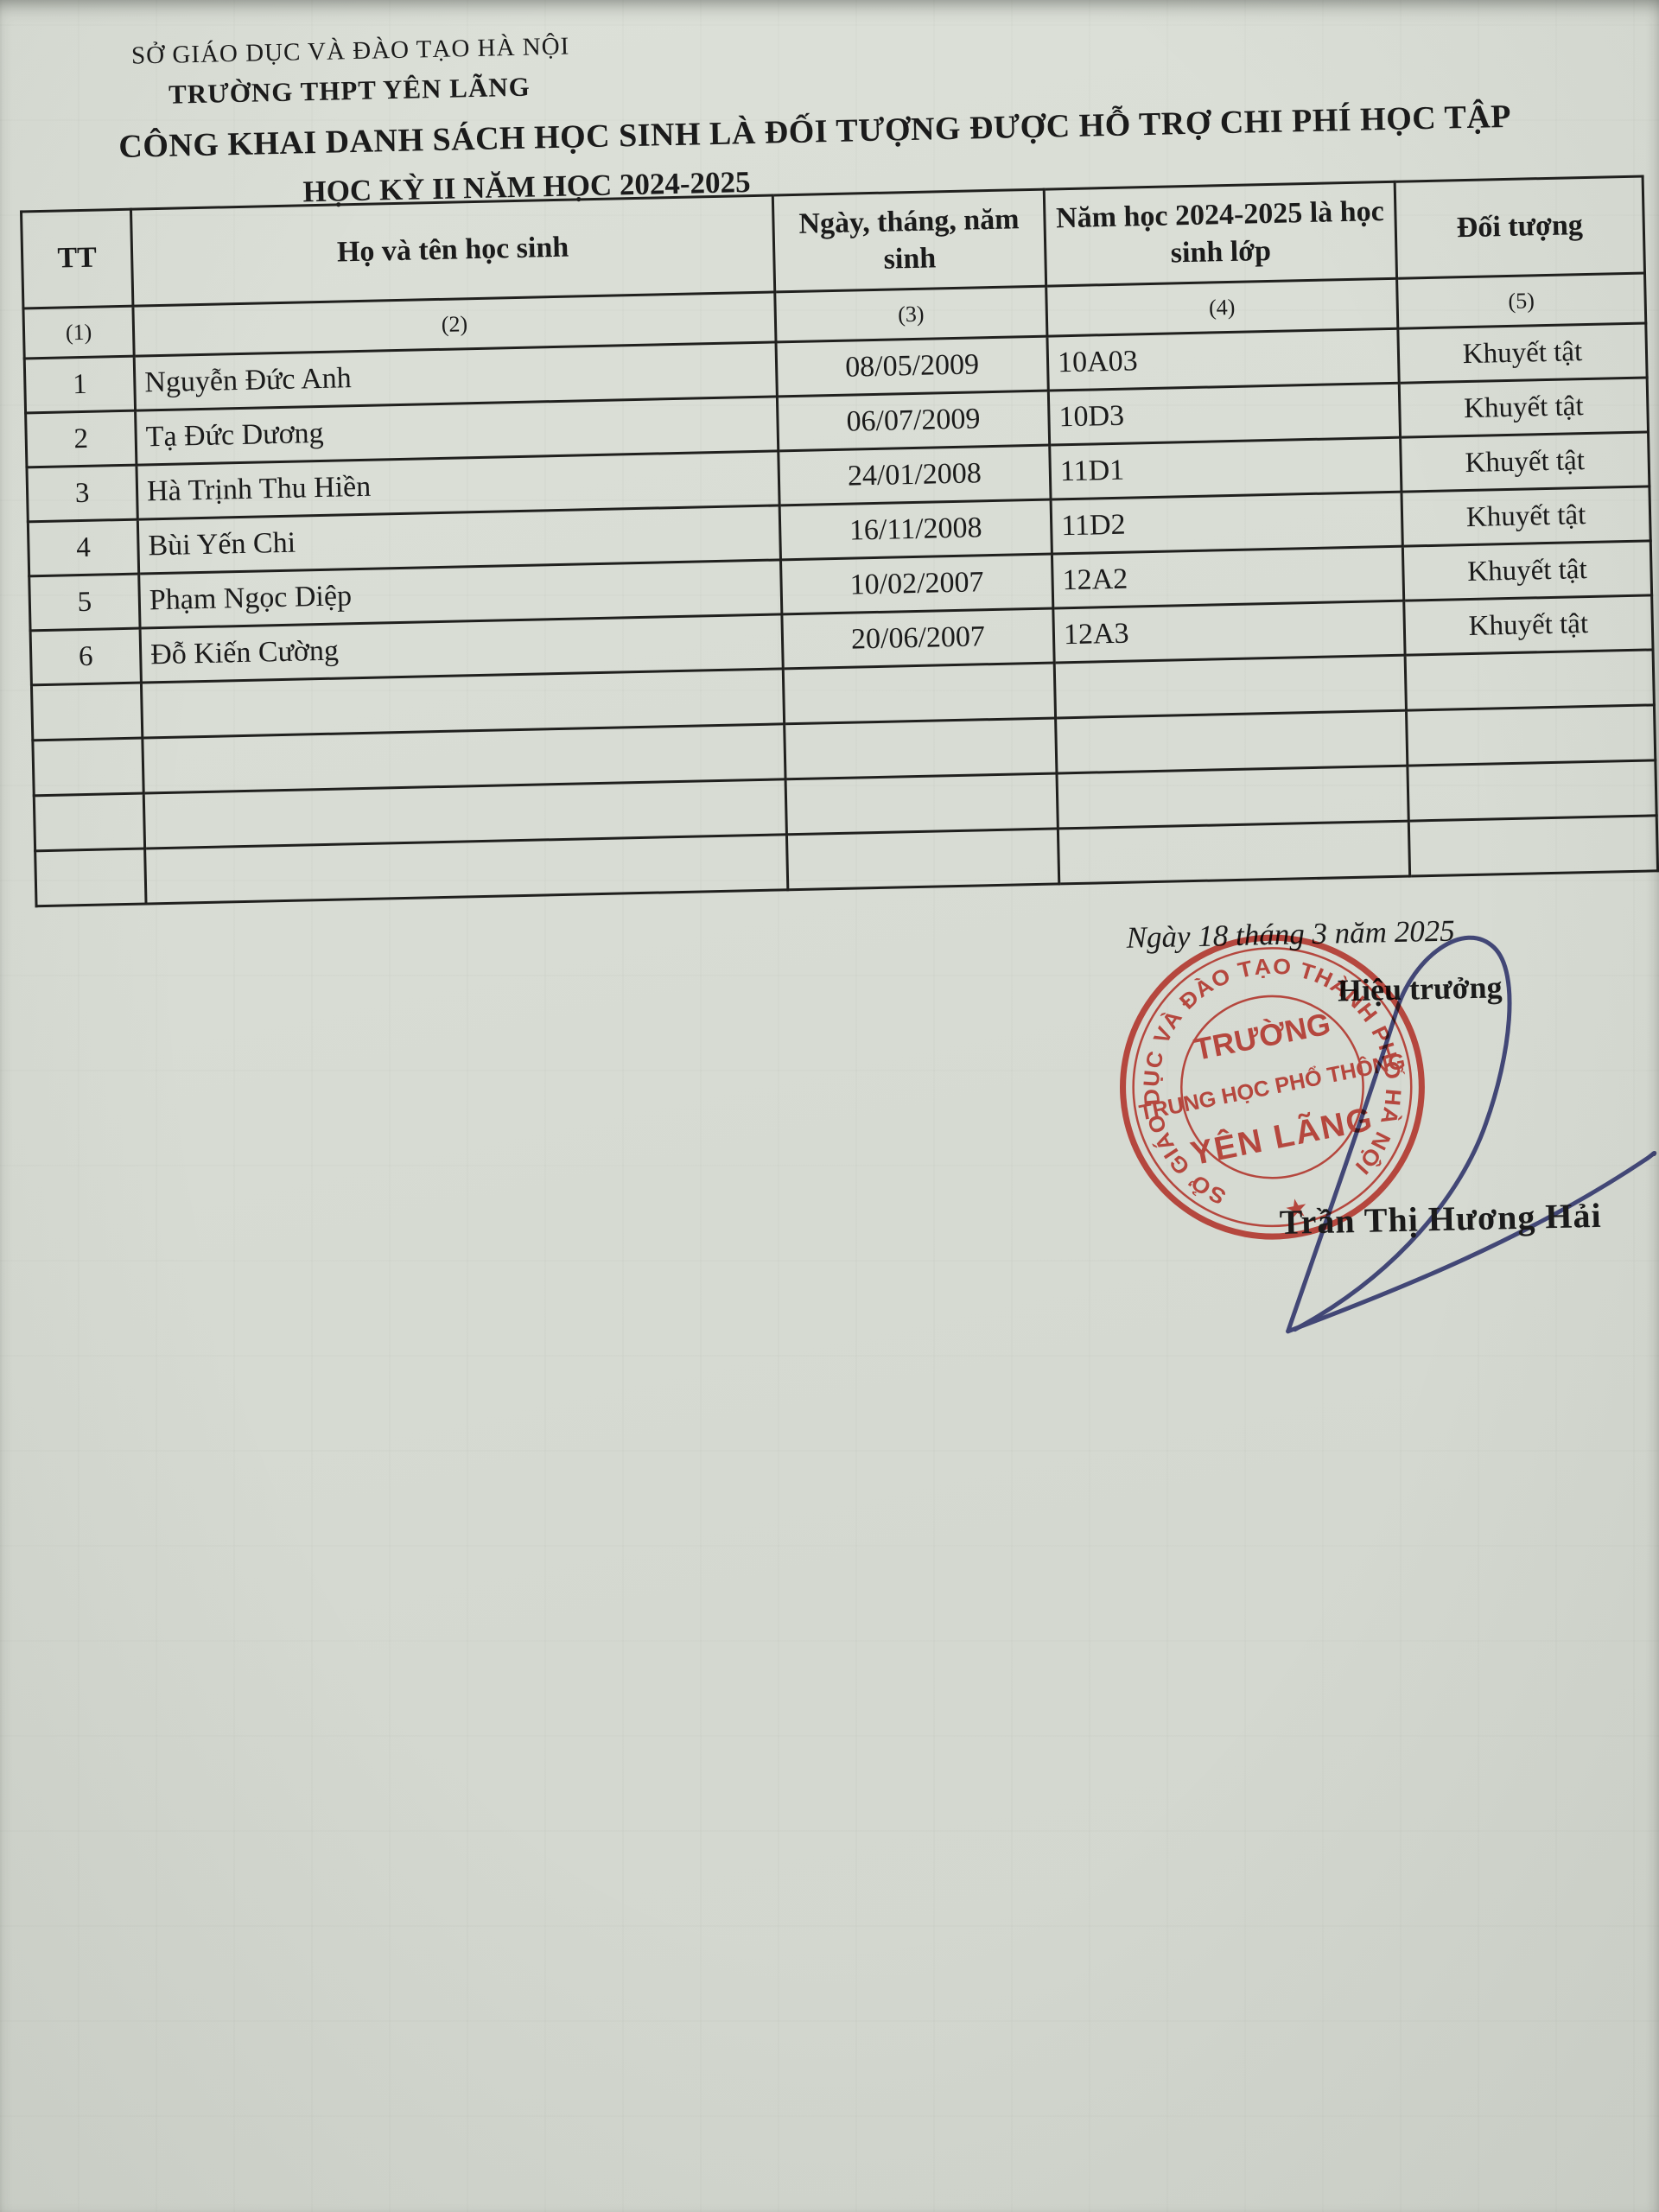  I want to click on cell-class: 10D3, so click(1224, 414).